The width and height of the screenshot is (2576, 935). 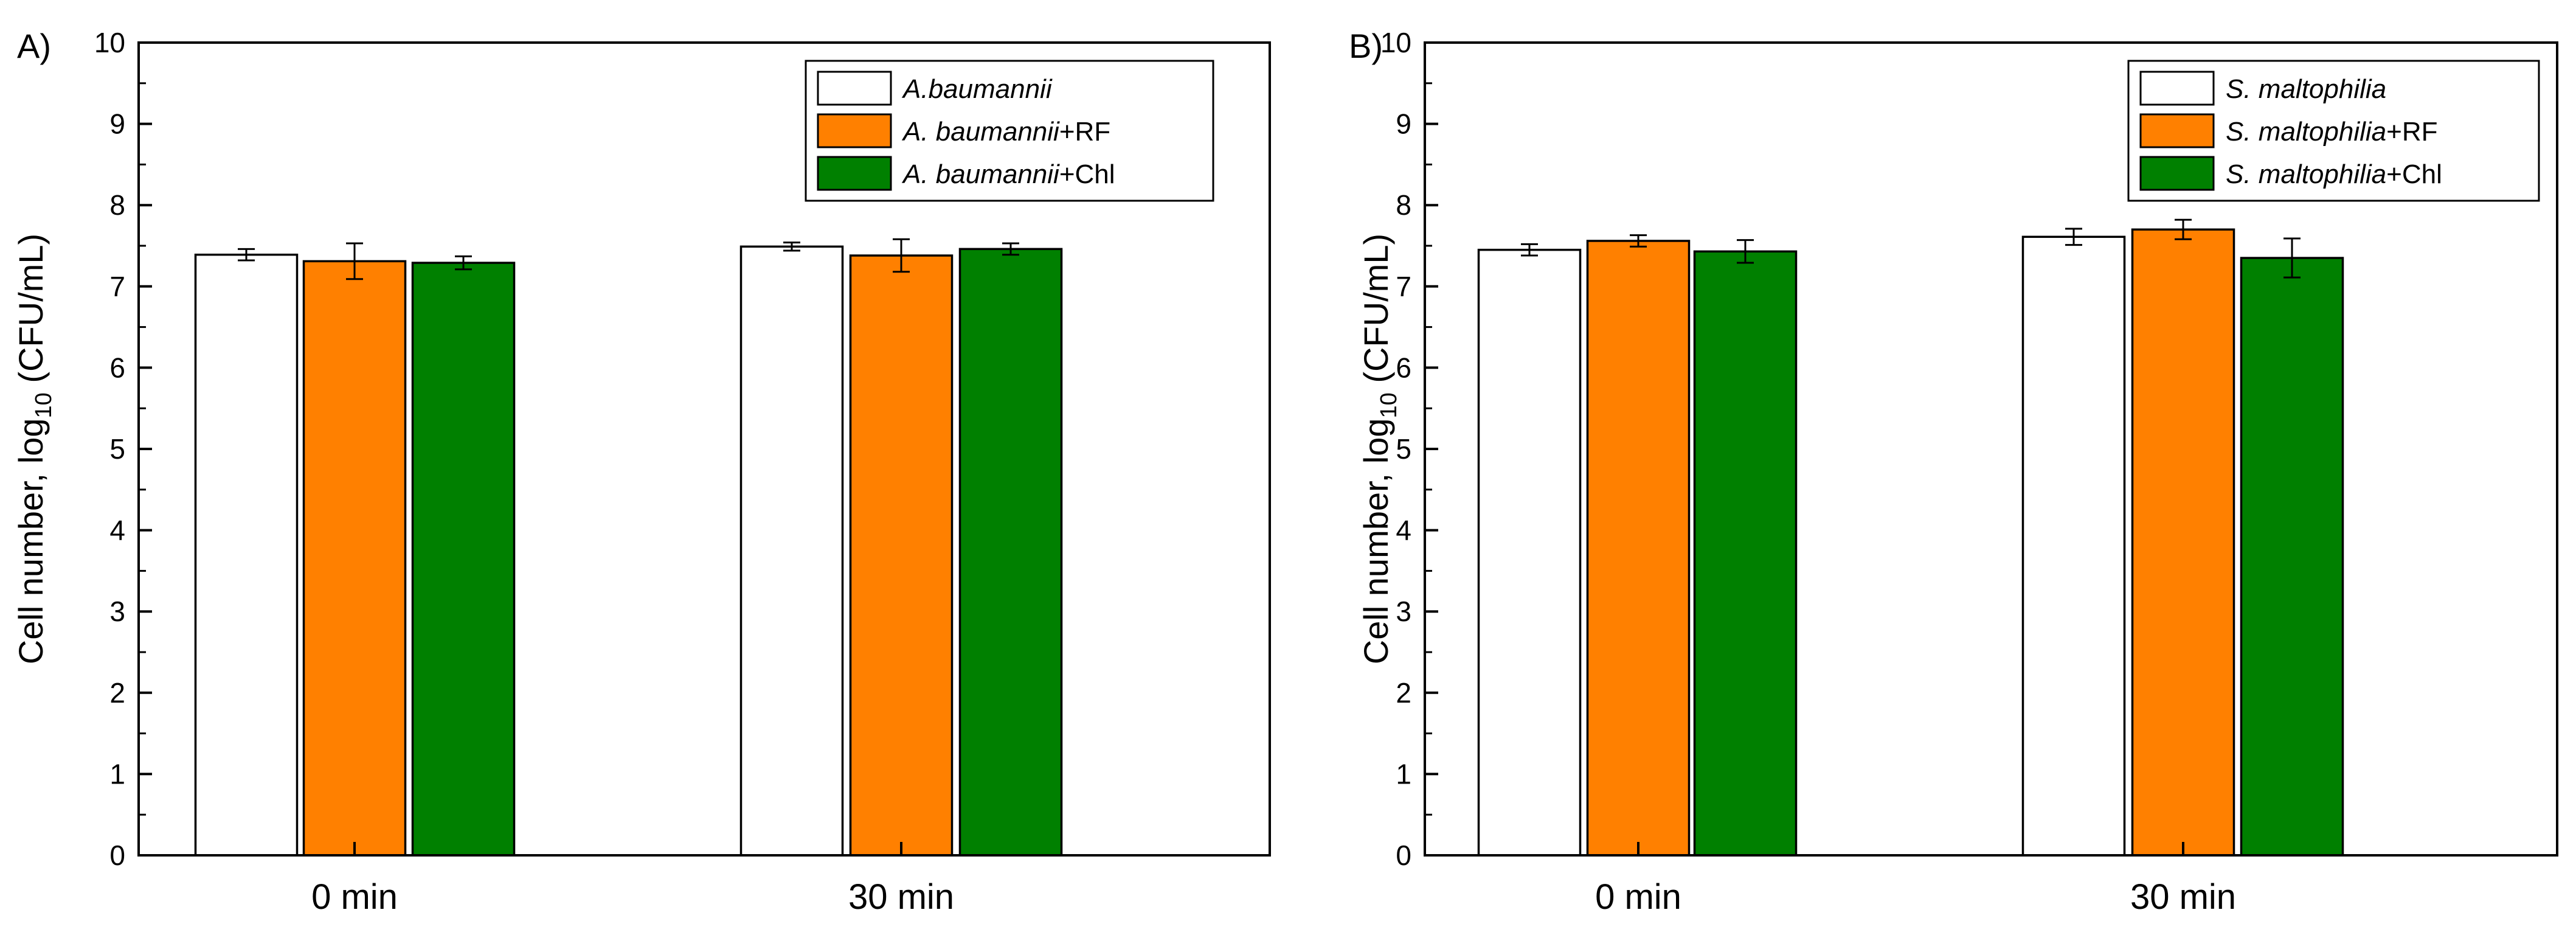 What do you see at coordinates (1366, 46) in the screenshot?
I see `panel-label: B)` at bounding box center [1366, 46].